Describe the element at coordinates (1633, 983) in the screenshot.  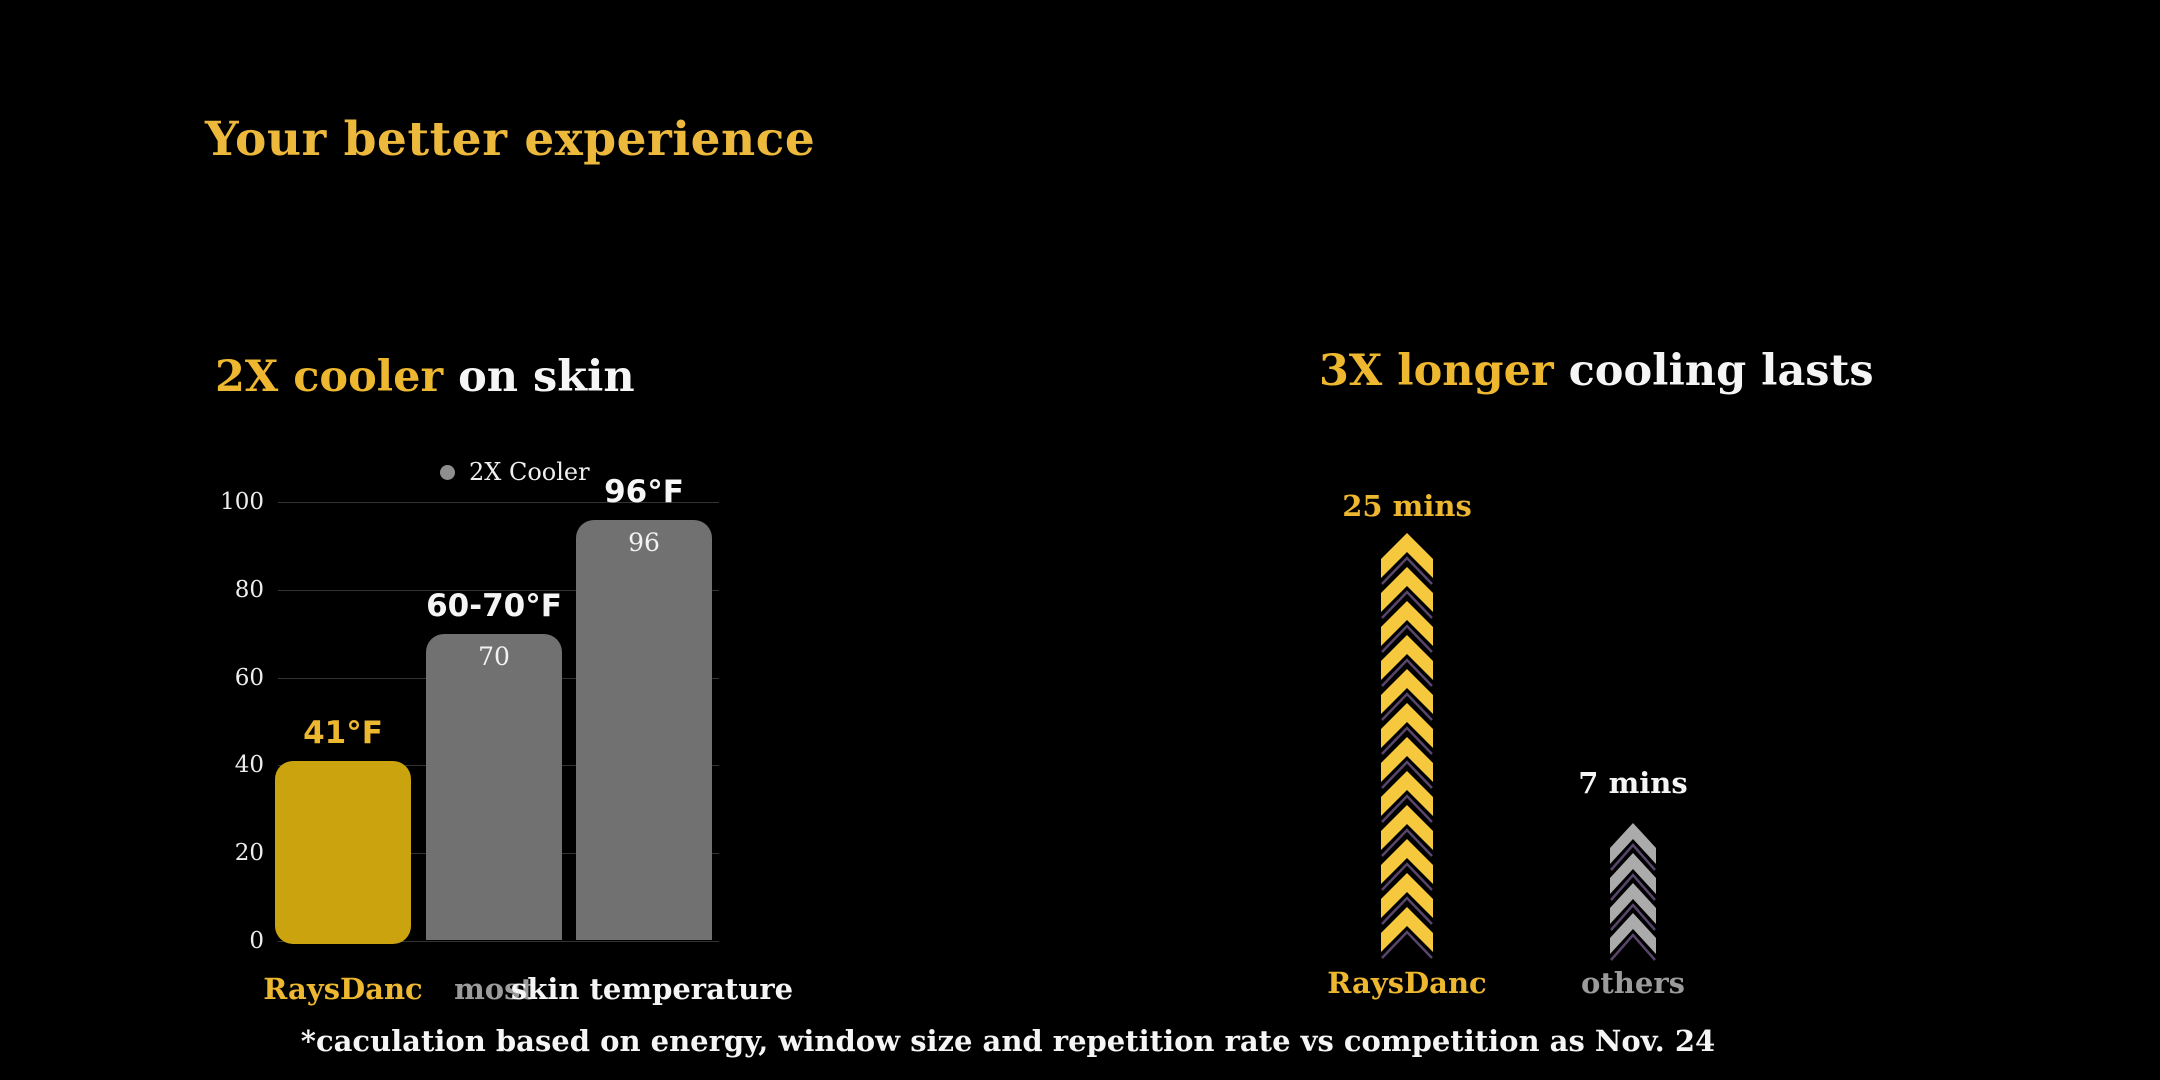
I see `series-label: others` at that location.